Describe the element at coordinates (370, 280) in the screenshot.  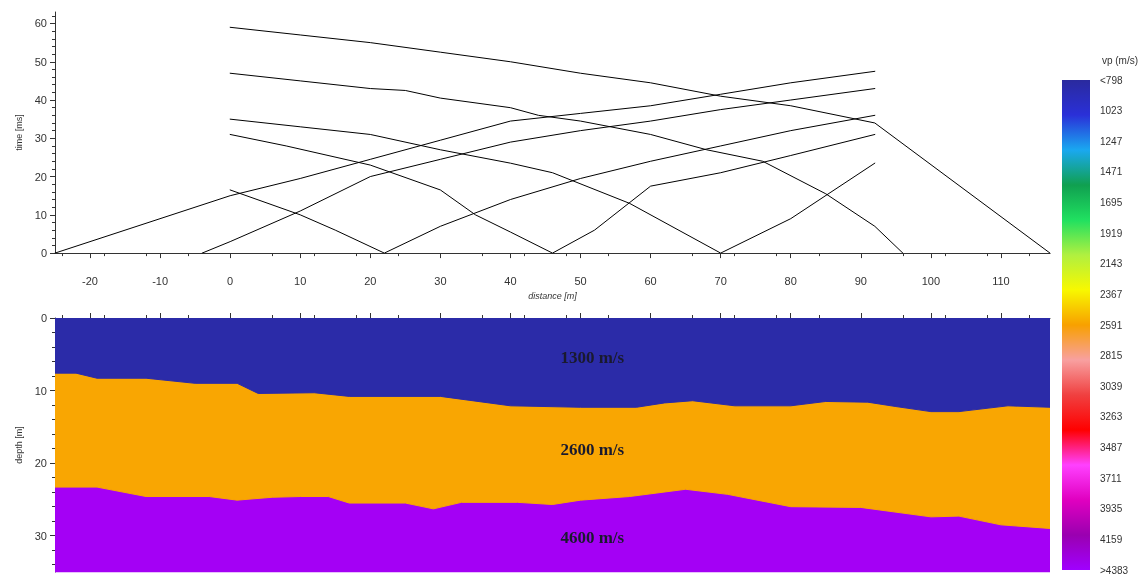
I see `x-tick-label: 20` at that location.